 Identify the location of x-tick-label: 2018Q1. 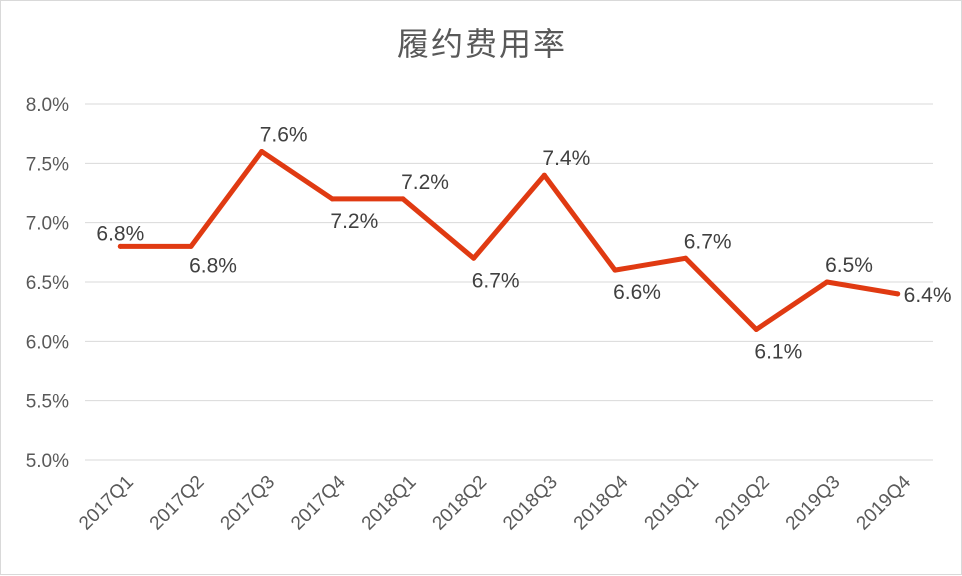
(389, 503).